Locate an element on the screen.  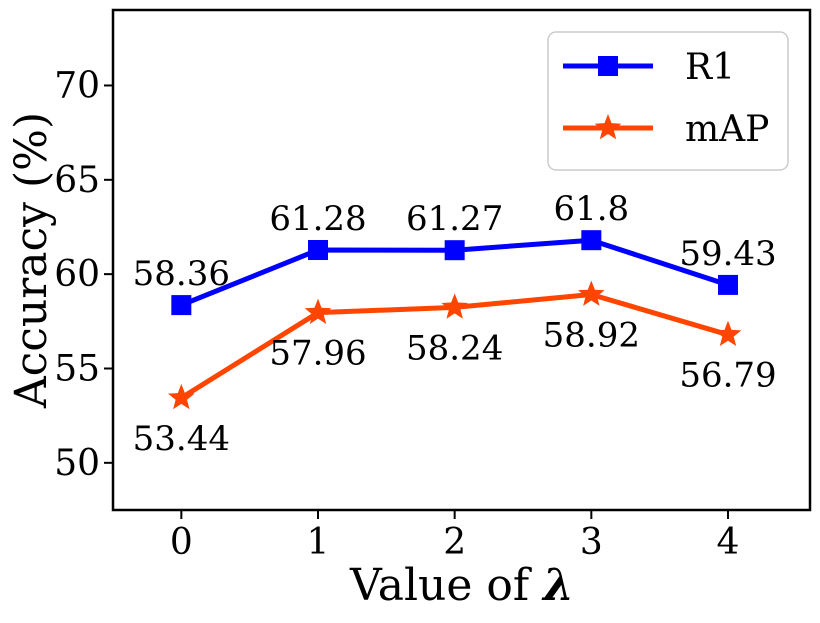
lambda-symbol: λ is located at coordinates (557, 585).